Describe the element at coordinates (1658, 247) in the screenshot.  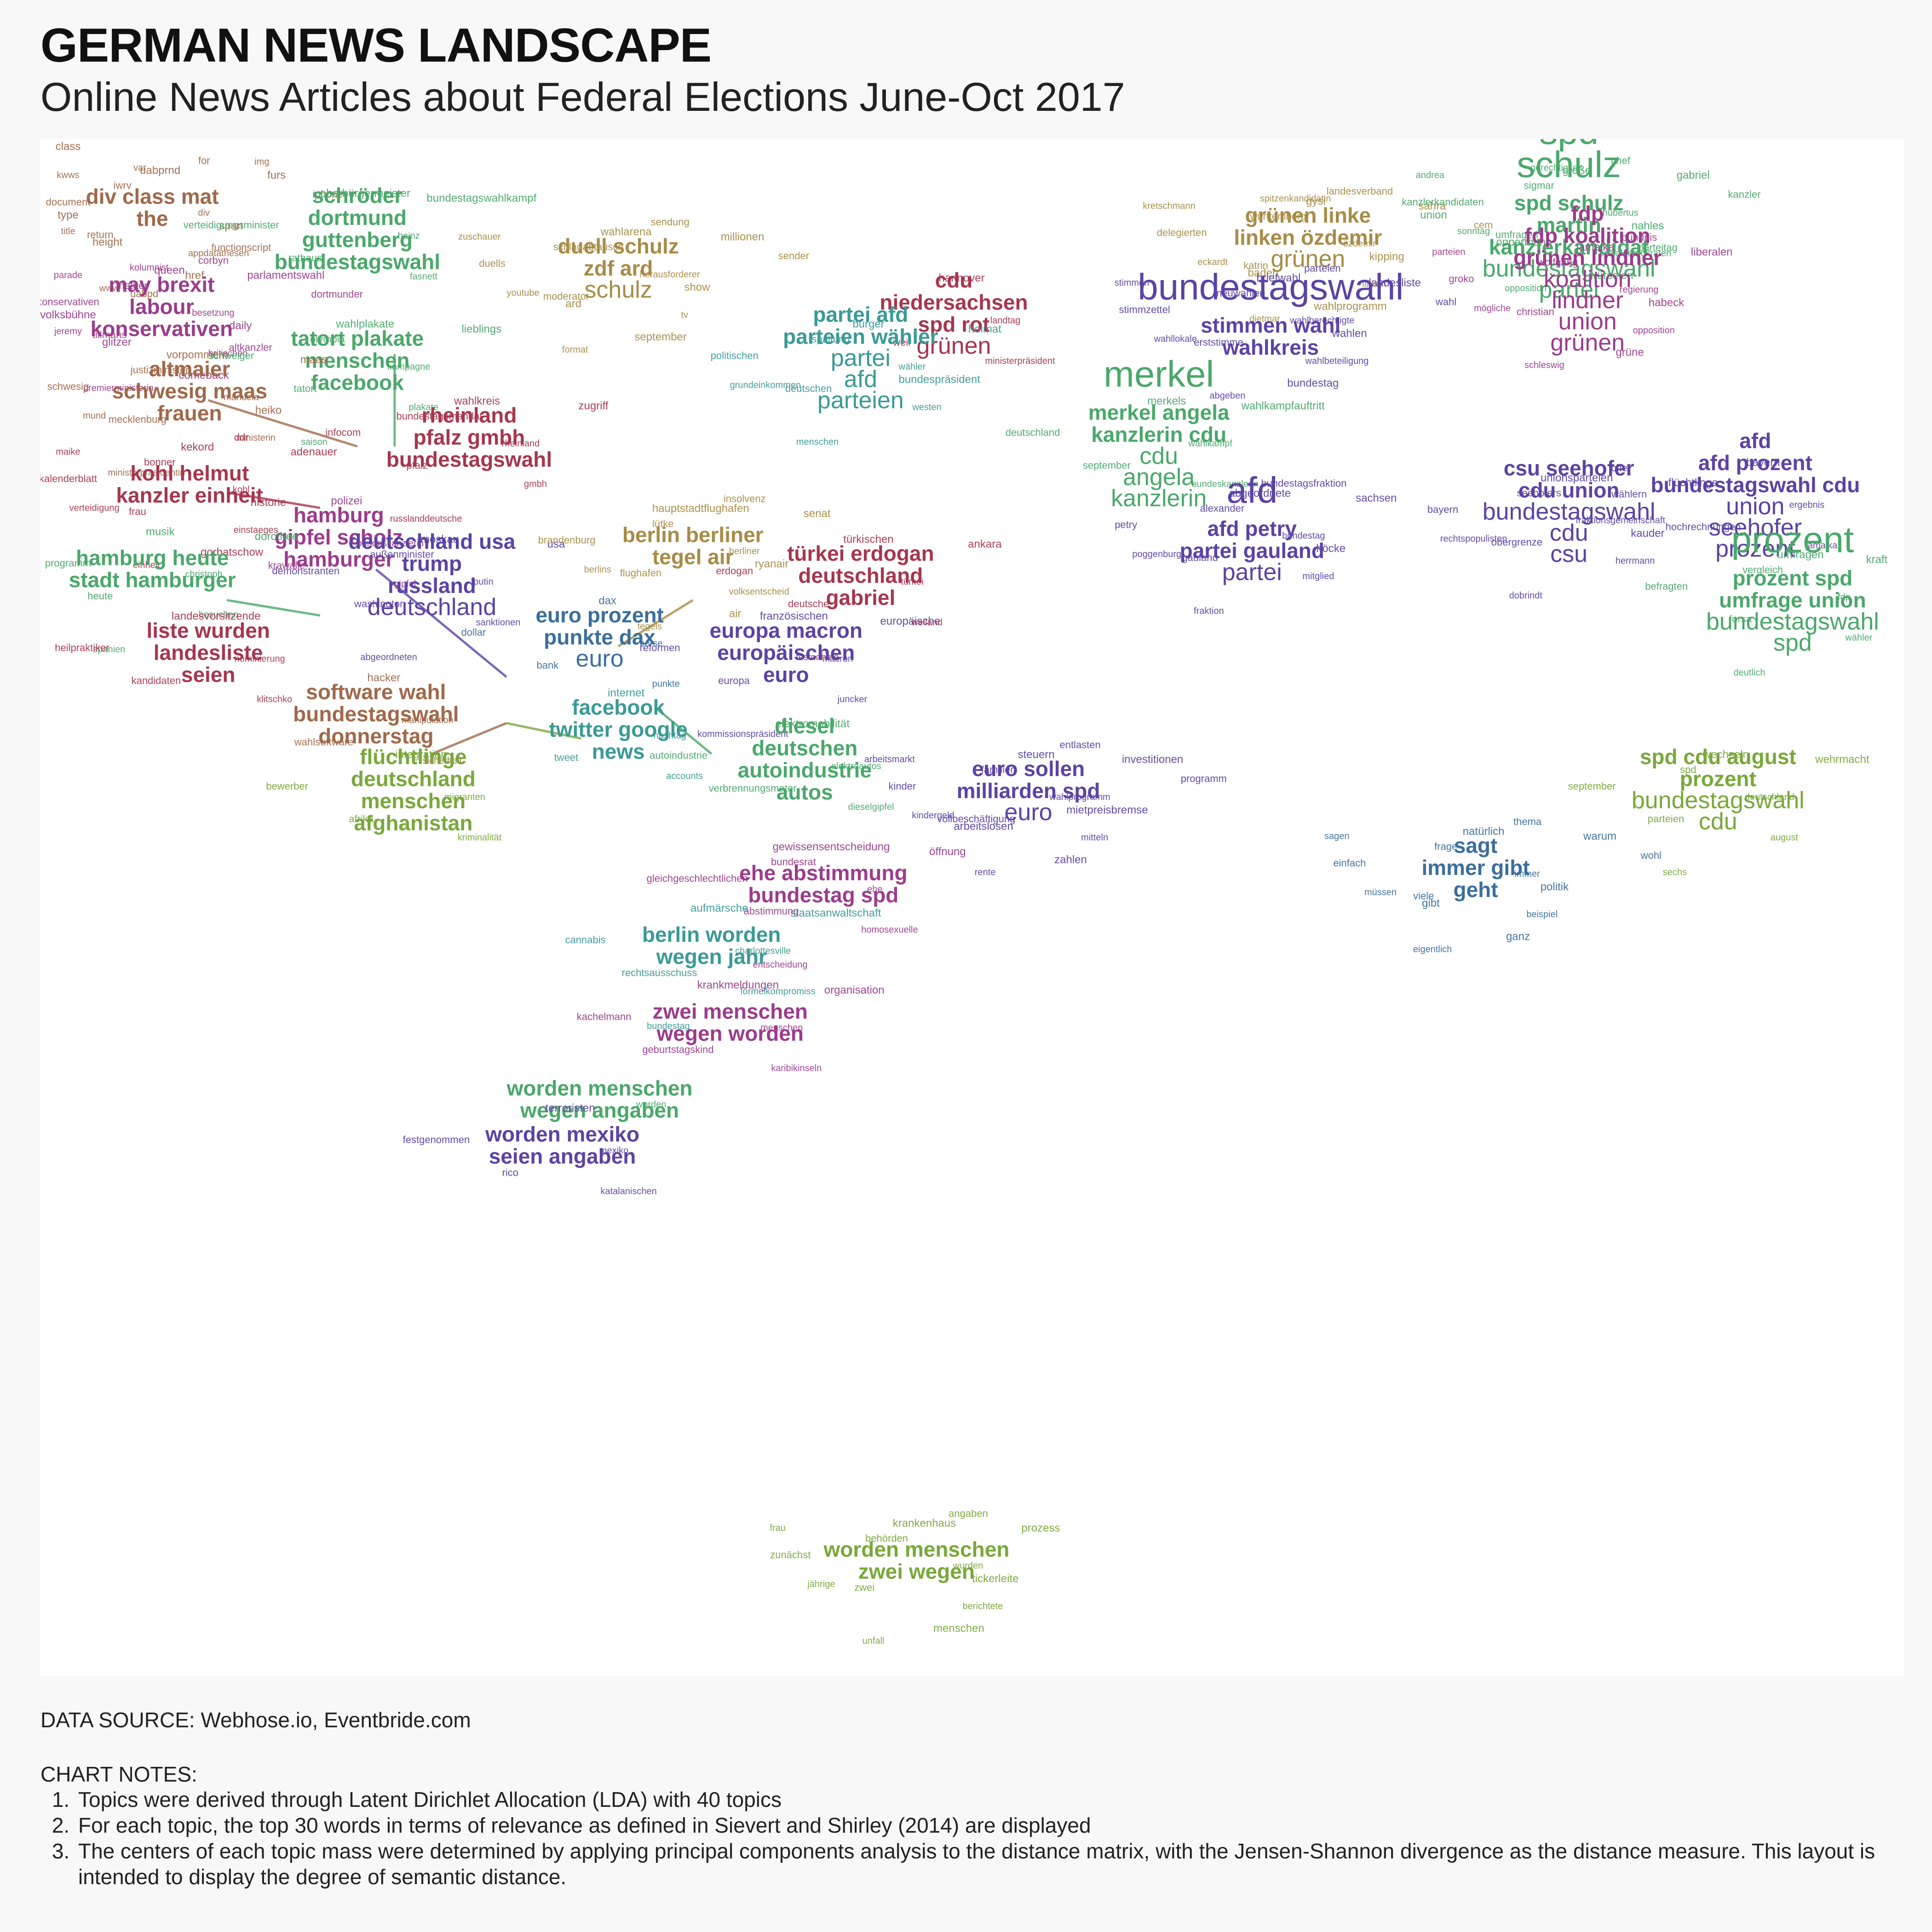
I see `topic-word: parteitag` at that location.